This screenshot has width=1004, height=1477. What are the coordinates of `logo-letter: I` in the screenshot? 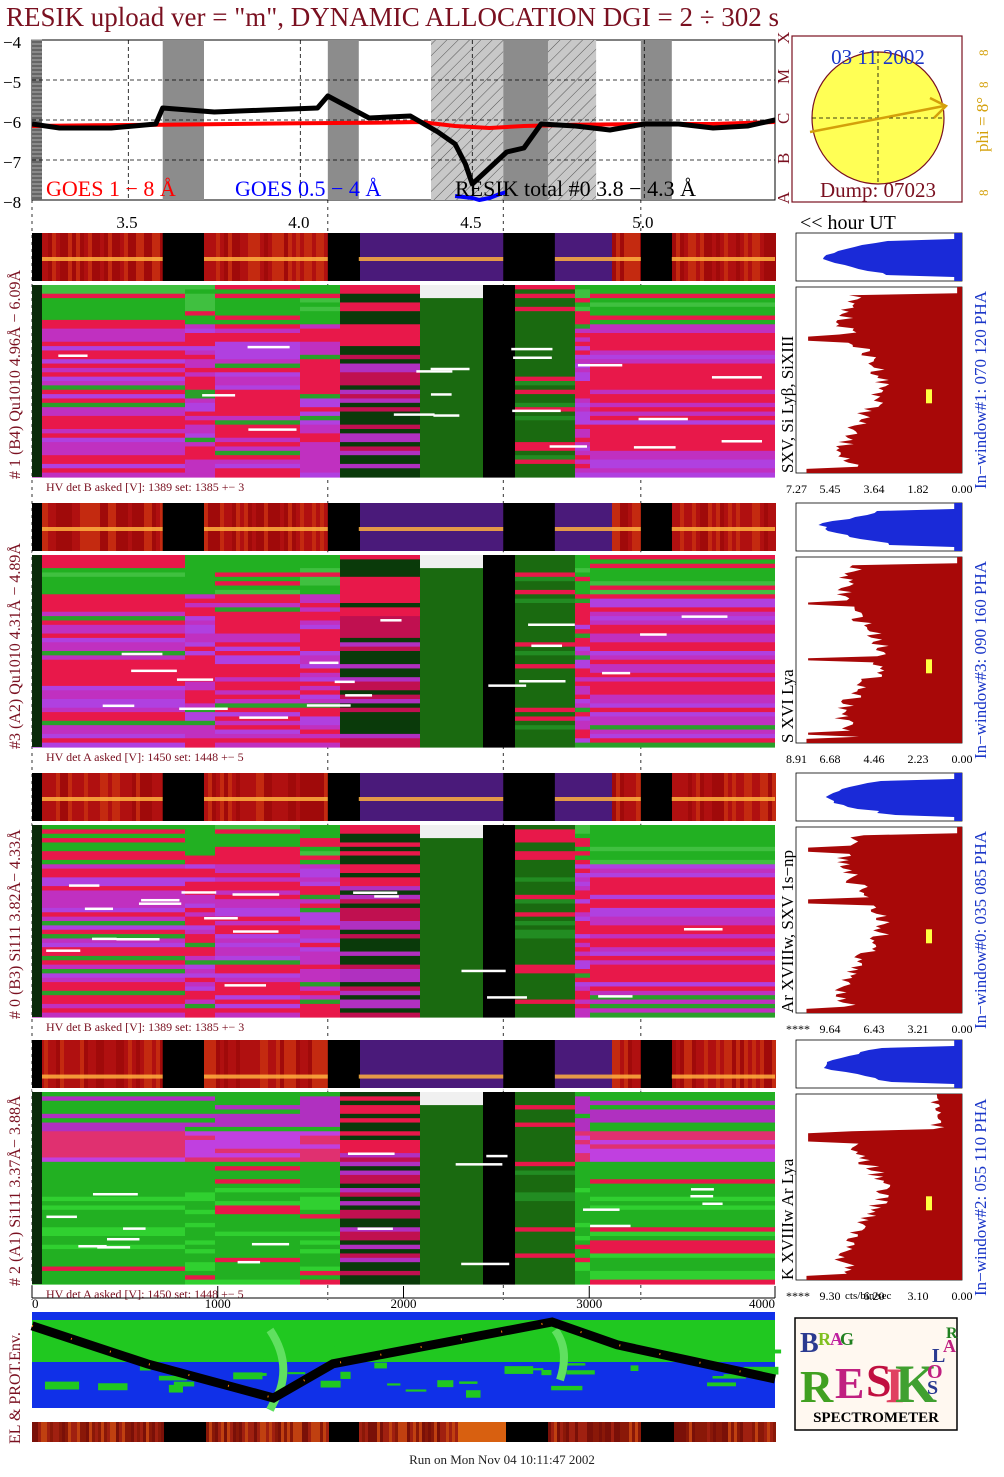 It's located at (894, 1385).